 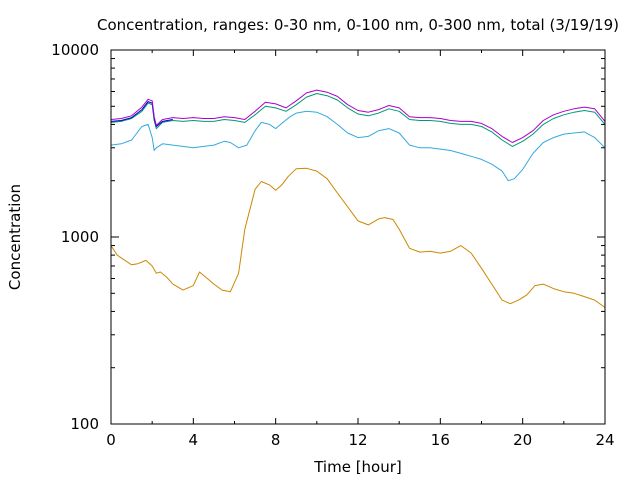 I want to click on x-tick-label: 4, so click(x=194, y=440).